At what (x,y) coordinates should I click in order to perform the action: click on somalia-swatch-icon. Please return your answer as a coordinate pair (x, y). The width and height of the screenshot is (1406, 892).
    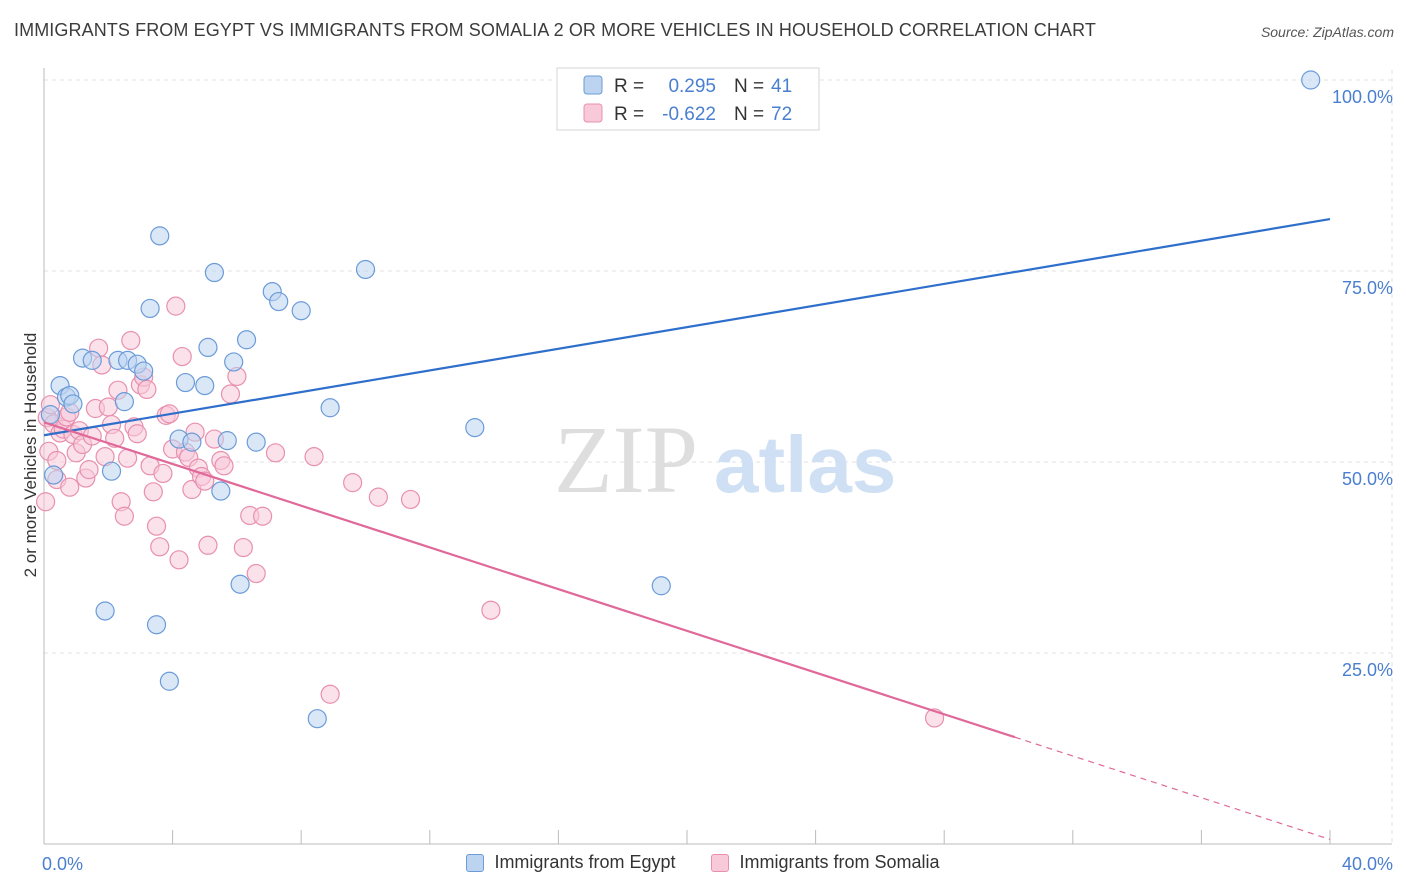
    Looking at the image, I should click on (720, 862).